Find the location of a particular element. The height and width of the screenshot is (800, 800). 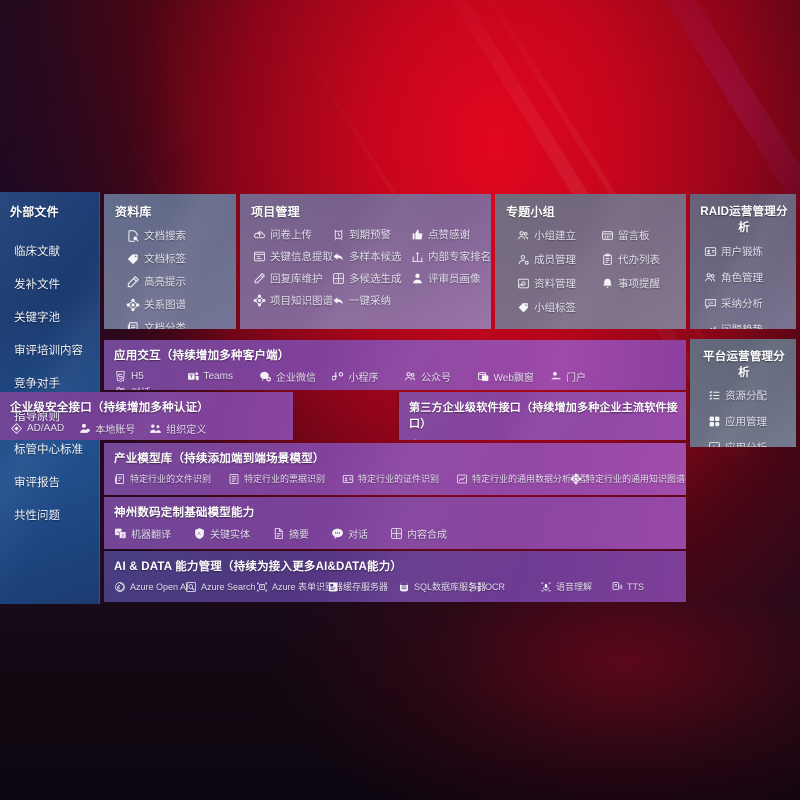

sidebar-item-supplement-files: 发补文件 is located at coordinates (37, 284).